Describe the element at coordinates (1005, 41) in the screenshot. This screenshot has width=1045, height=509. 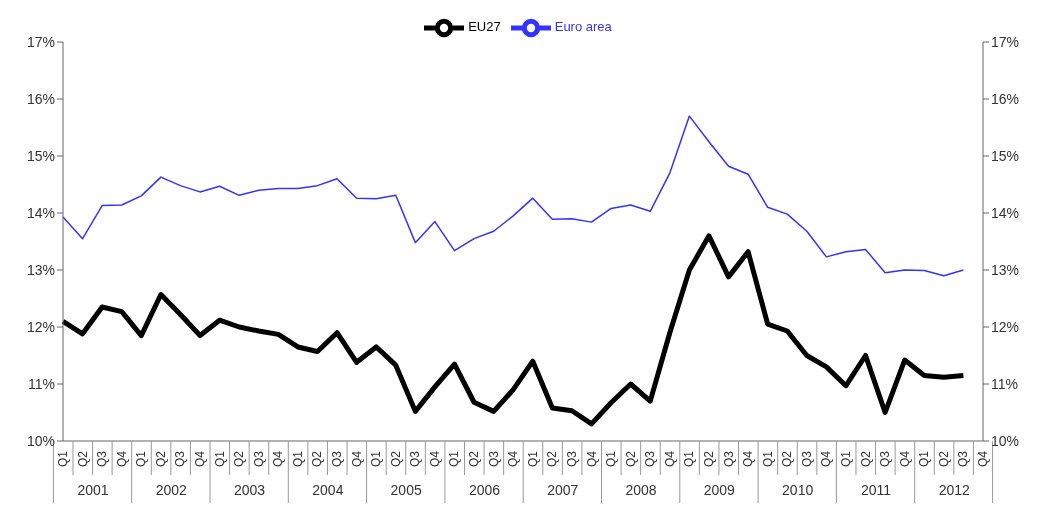
I see `y2-tick-label: 17%` at that location.